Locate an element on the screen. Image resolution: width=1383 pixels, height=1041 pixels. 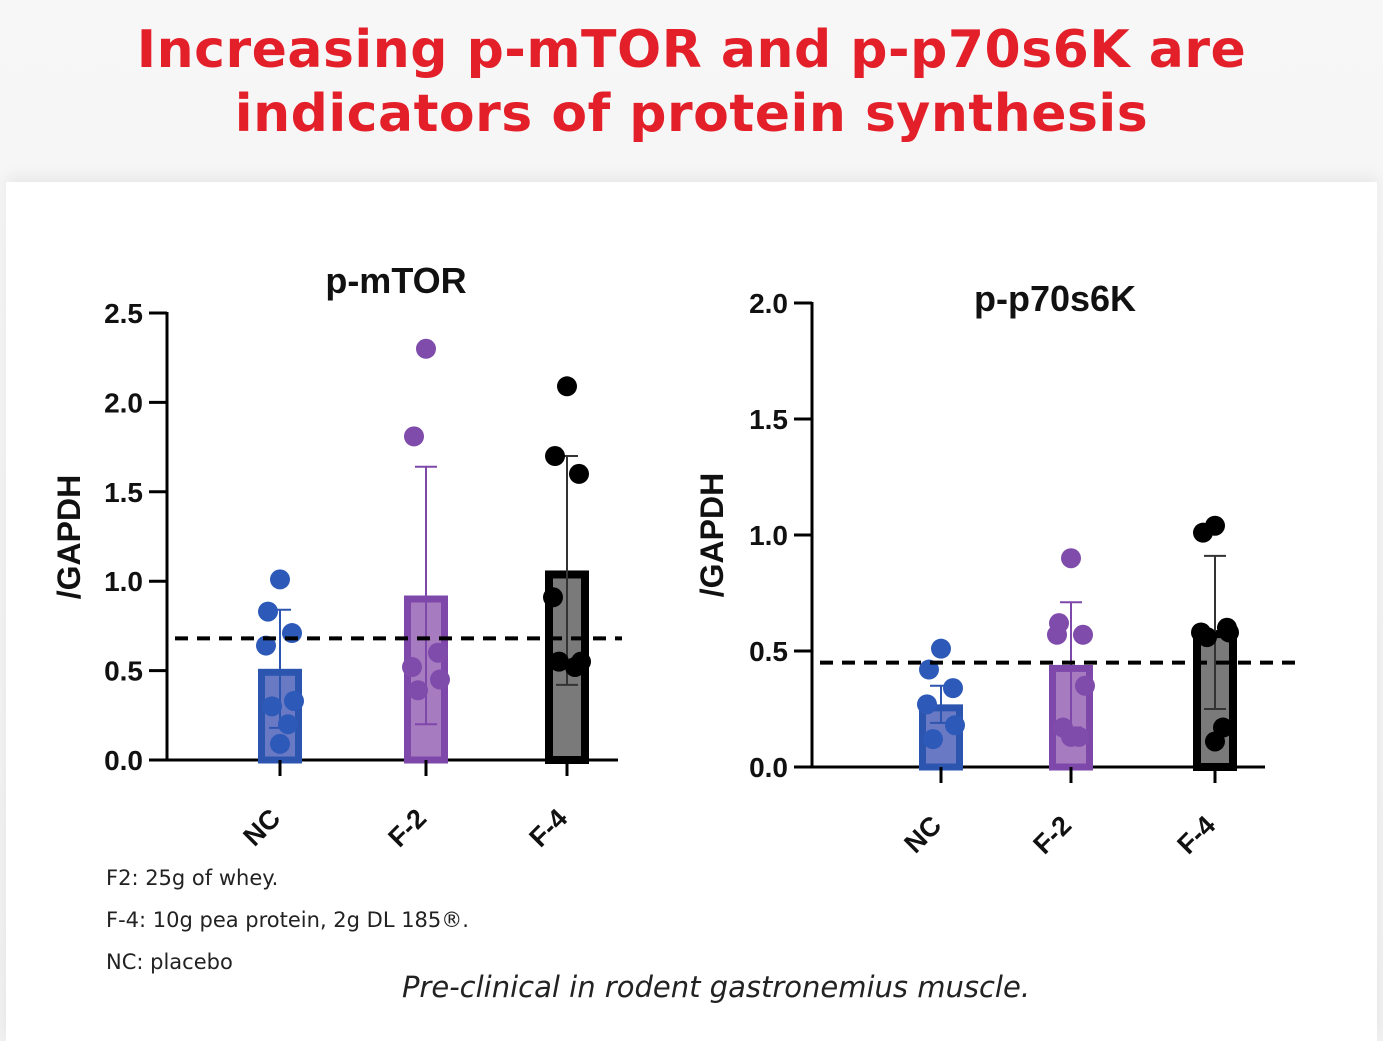
chart-title: p-mTOR is located at coordinates (395, 280).